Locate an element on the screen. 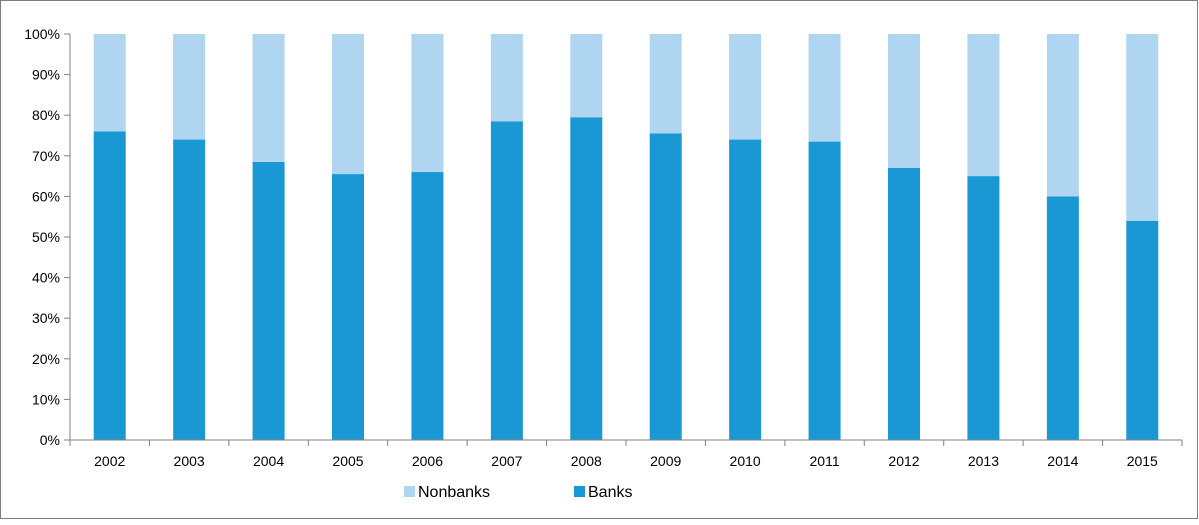 The image size is (1199, 525). bar-banks-2006 is located at coordinates (427, 306).